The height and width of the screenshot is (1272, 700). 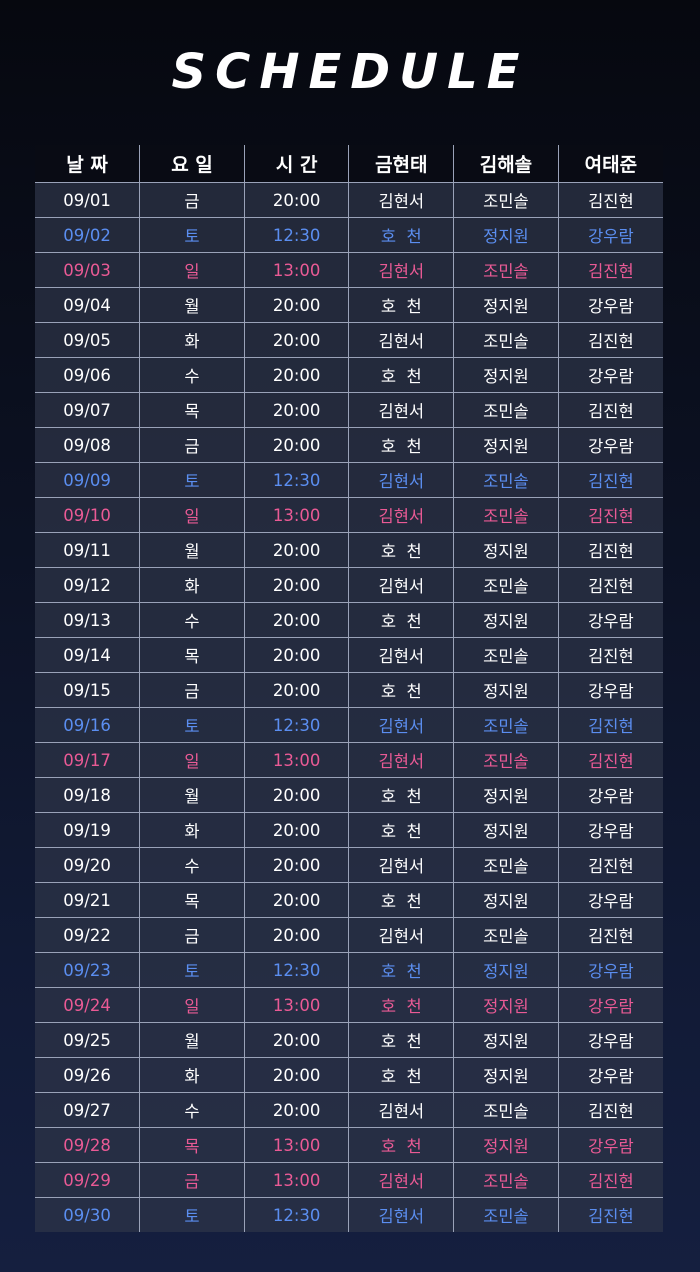 I want to click on table-row: 09/27 수 20:00 김현서 조민솔 김진현, so click(x=349, y=1110).